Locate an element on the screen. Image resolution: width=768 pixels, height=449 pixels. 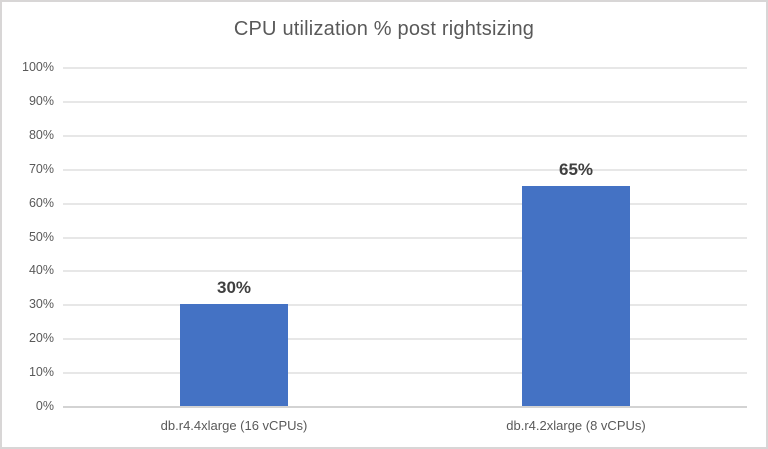
x-axis-category-label: db.r4.4xlarge (16 vCPUs) is located at coordinates (234, 425).